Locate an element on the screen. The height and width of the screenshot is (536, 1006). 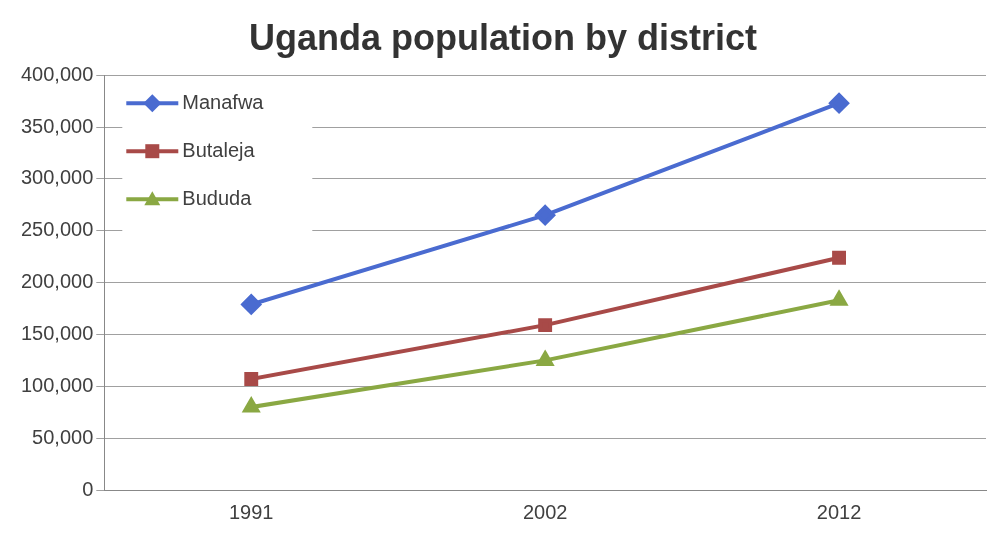
y-tick-label: 150,000 is located at coordinates (57, 332).